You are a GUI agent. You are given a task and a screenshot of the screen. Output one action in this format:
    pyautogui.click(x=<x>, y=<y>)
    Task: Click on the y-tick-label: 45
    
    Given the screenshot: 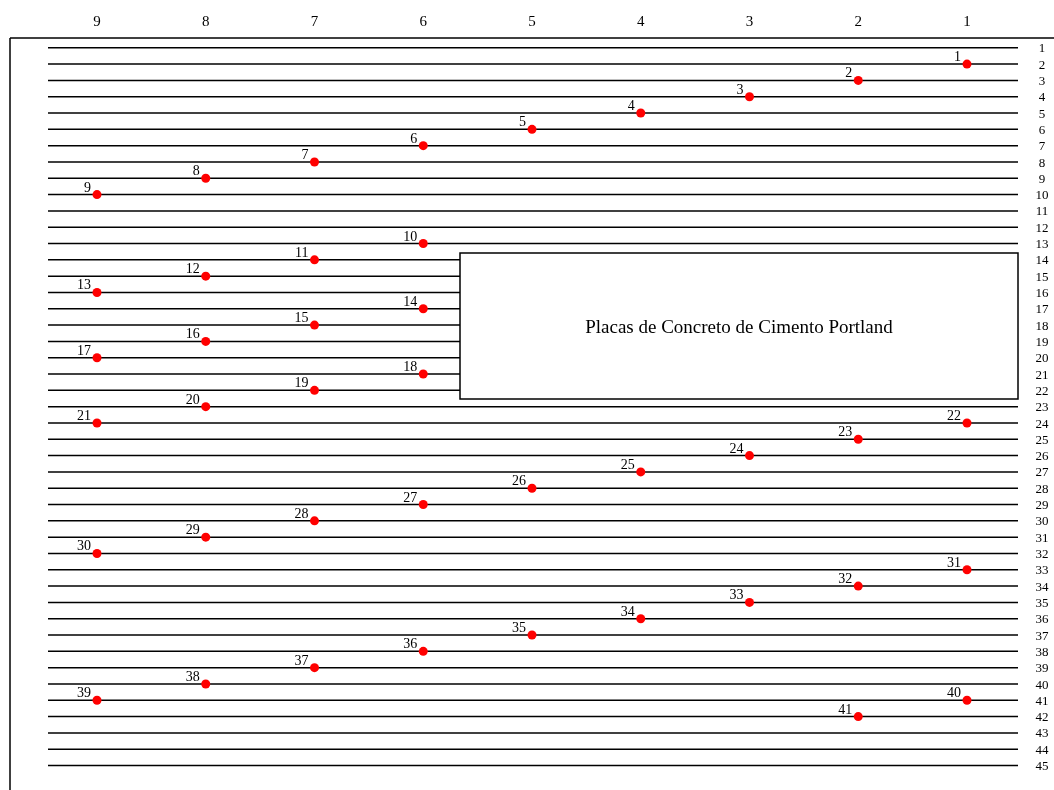 What is the action you would take?
    pyautogui.click(x=1042, y=766)
    